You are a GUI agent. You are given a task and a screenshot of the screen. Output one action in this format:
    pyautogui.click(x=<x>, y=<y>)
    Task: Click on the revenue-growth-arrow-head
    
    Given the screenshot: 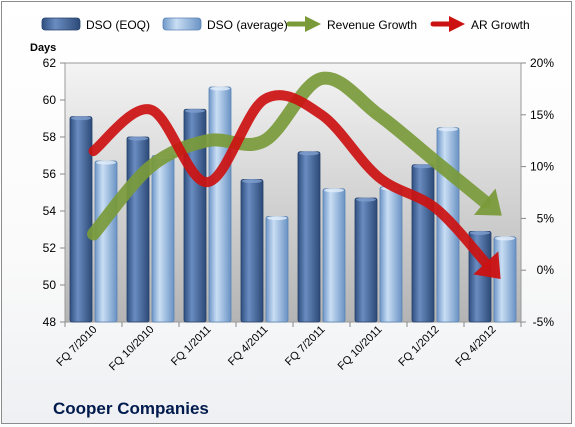 What is the action you would take?
    pyautogui.click(x=487, y=202)
    